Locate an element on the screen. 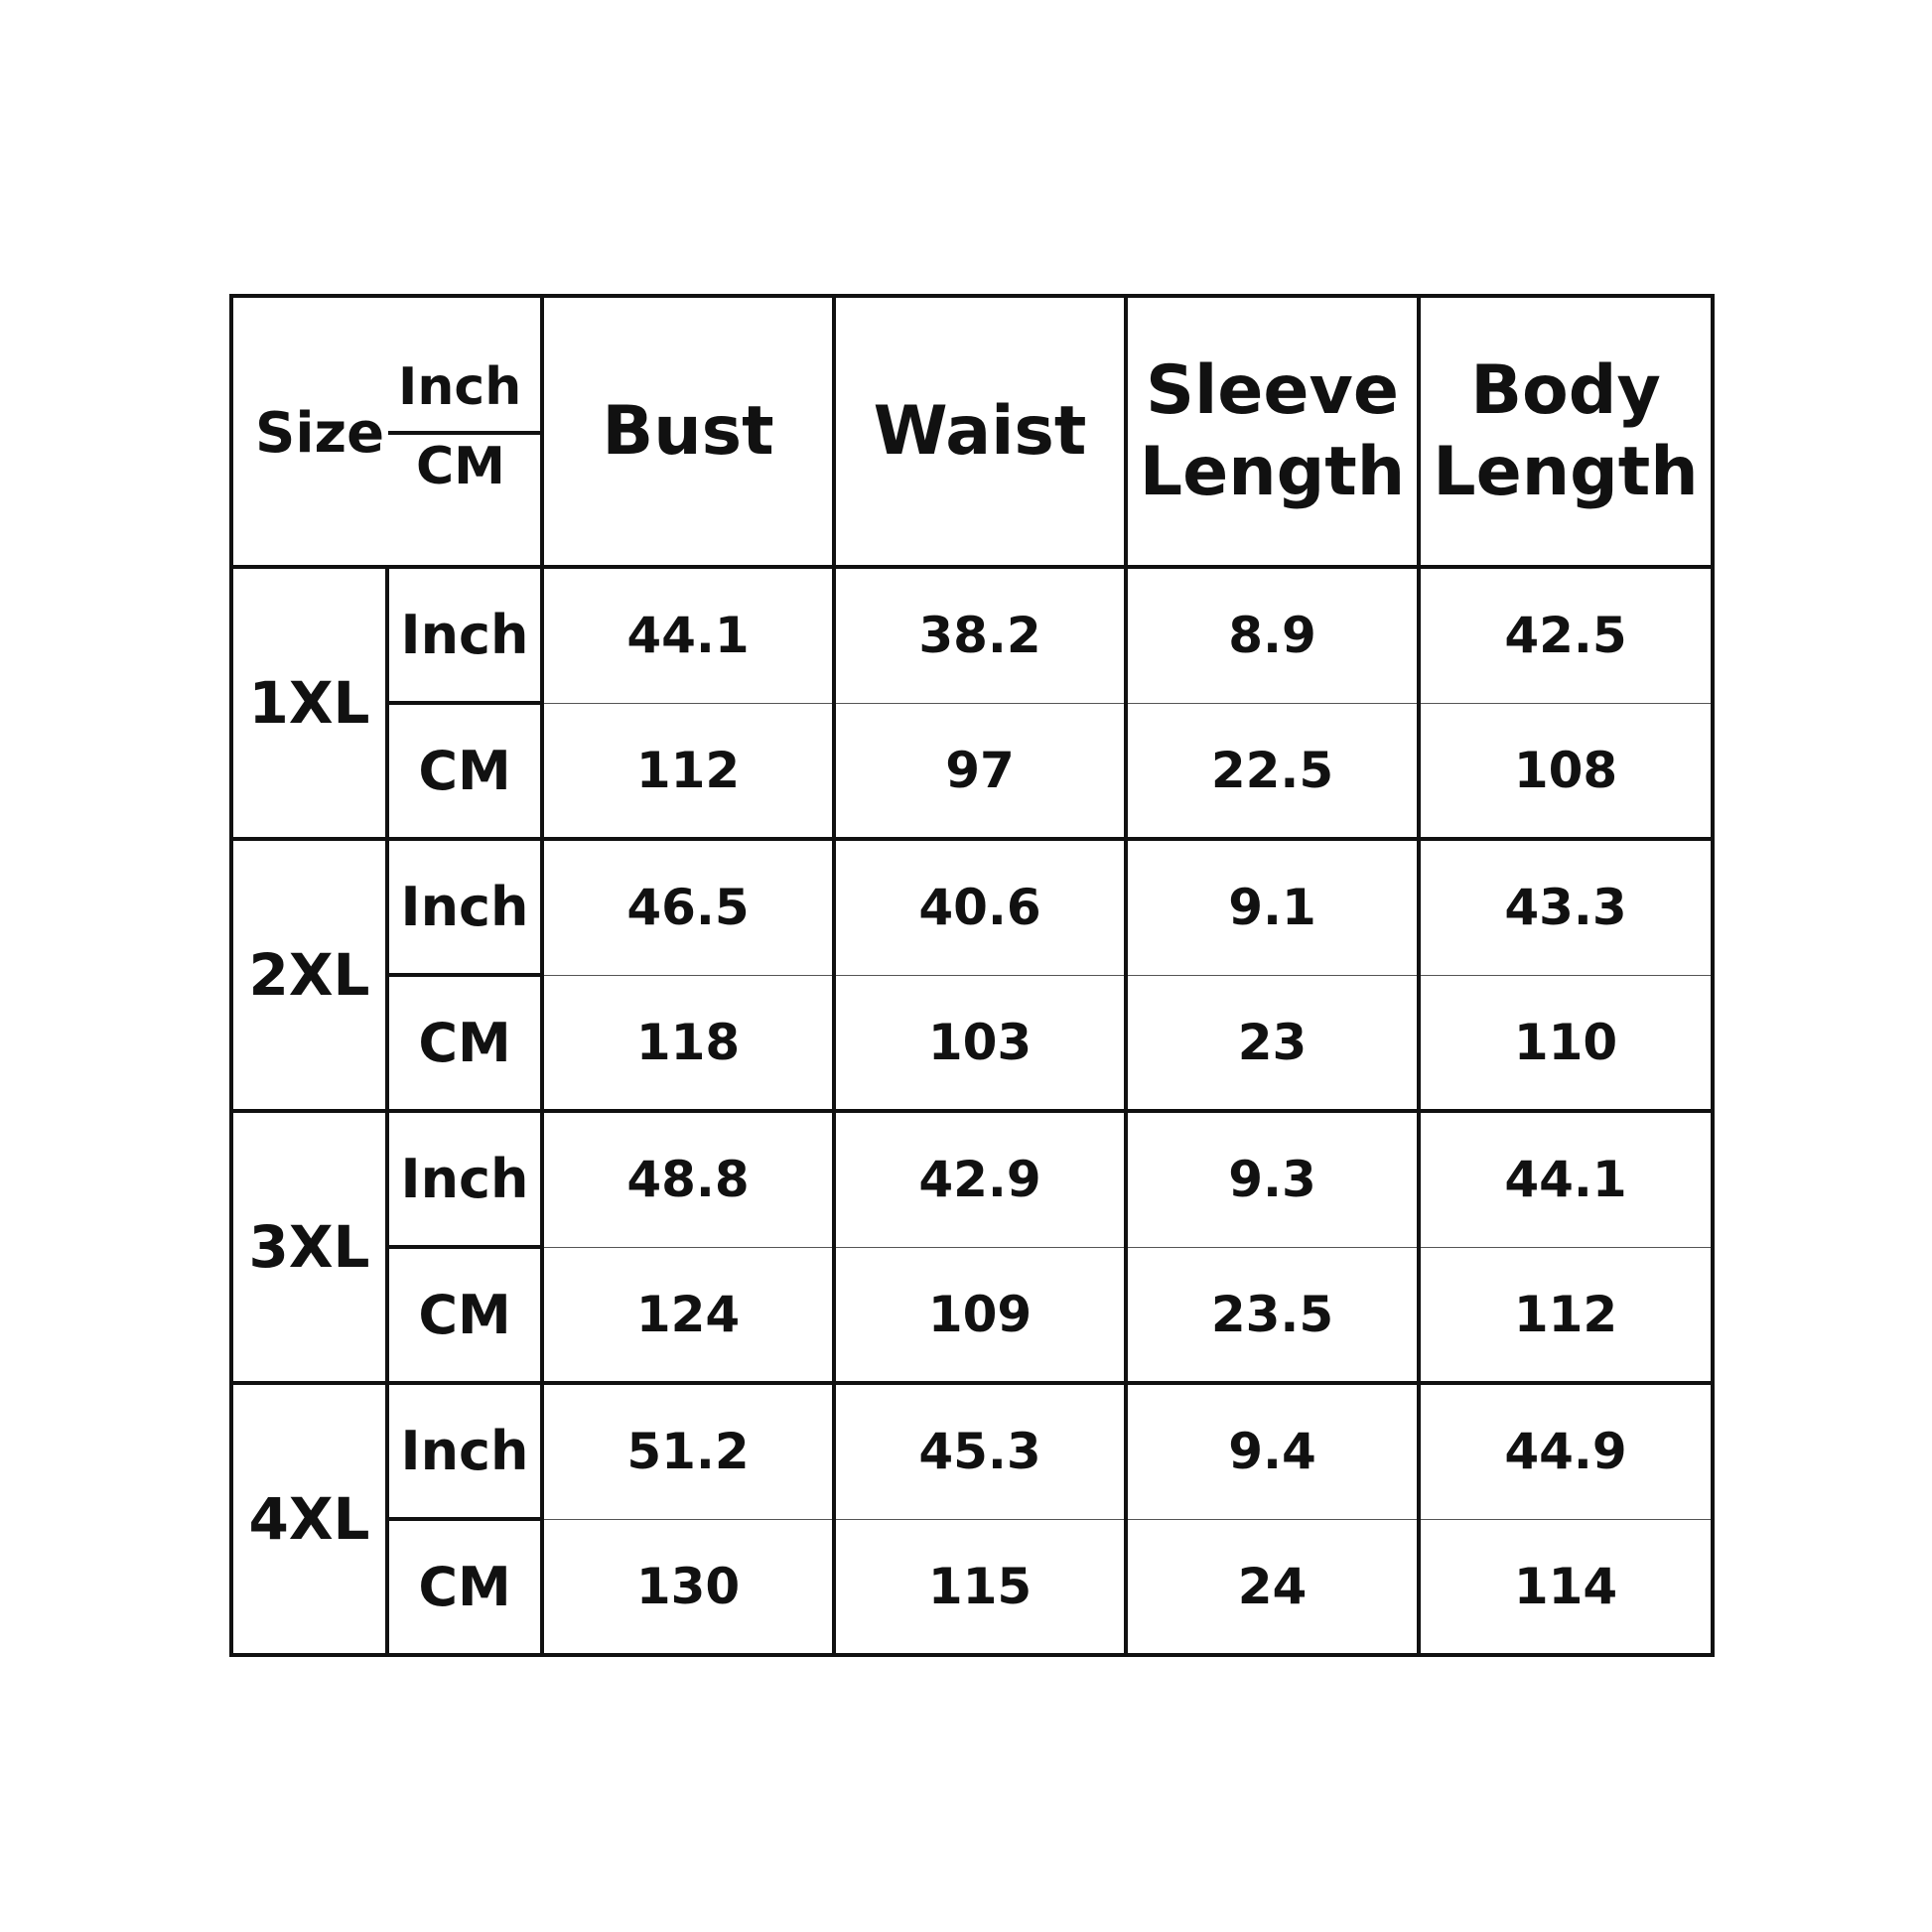 Image resolution: width=1932 pixels, height=1932 pixels. value-cell: 43.3 is located at coordinates (1566, 906).